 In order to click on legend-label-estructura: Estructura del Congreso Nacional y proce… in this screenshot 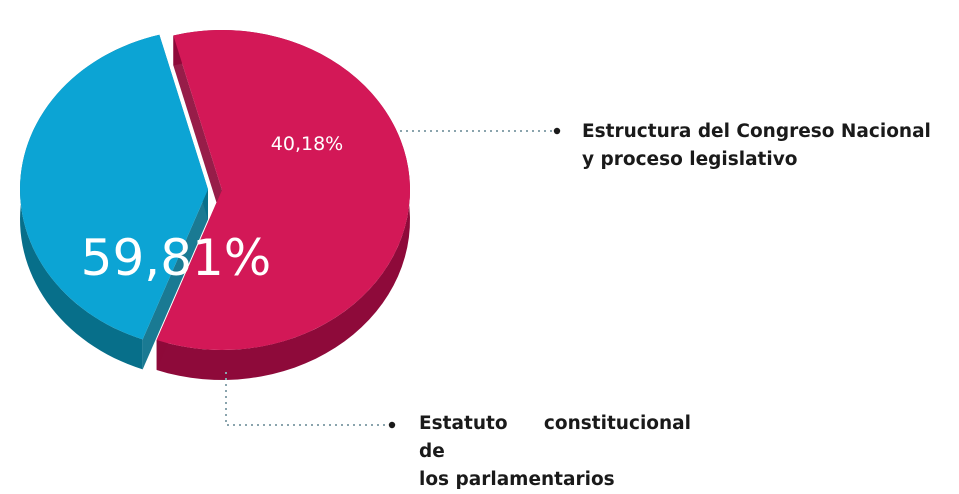, I will do `click(756, 146)`.